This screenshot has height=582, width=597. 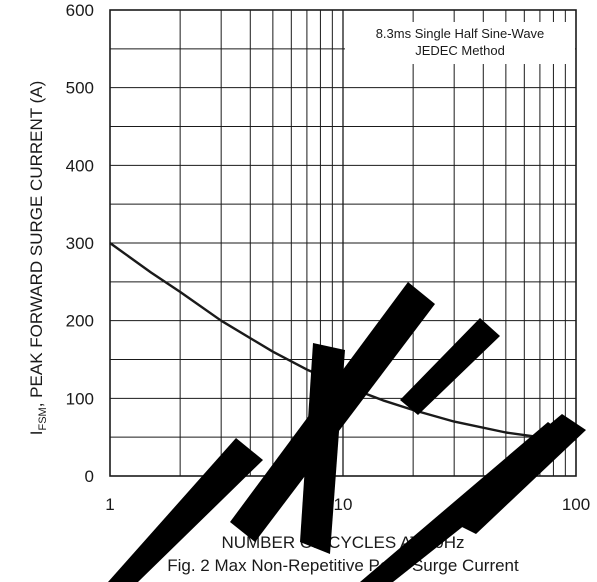 I want to click on y-tick-label: 500, so click(x=80, y=88).